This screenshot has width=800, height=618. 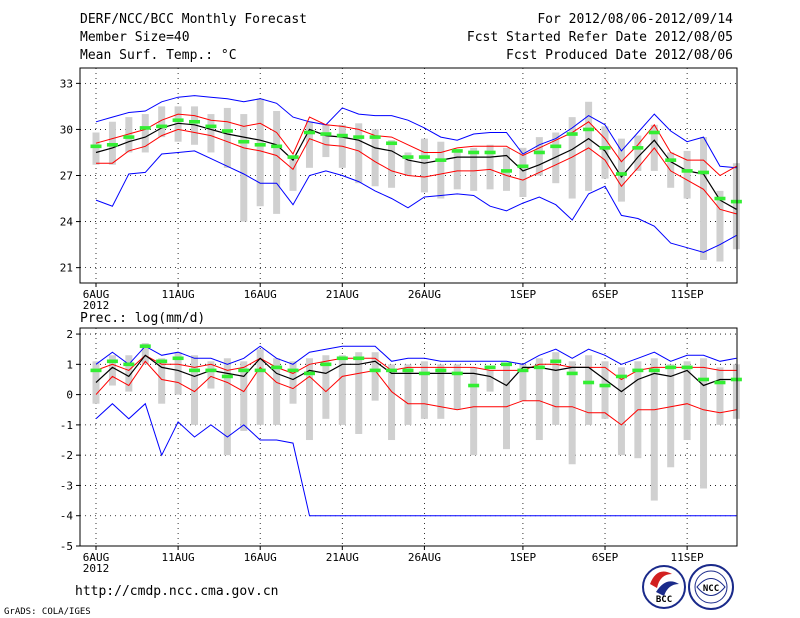 What do you see at coordinates (66, 268) in the screenshot?
I see `y-tick-label: 21` at bounding box center [66, 268].